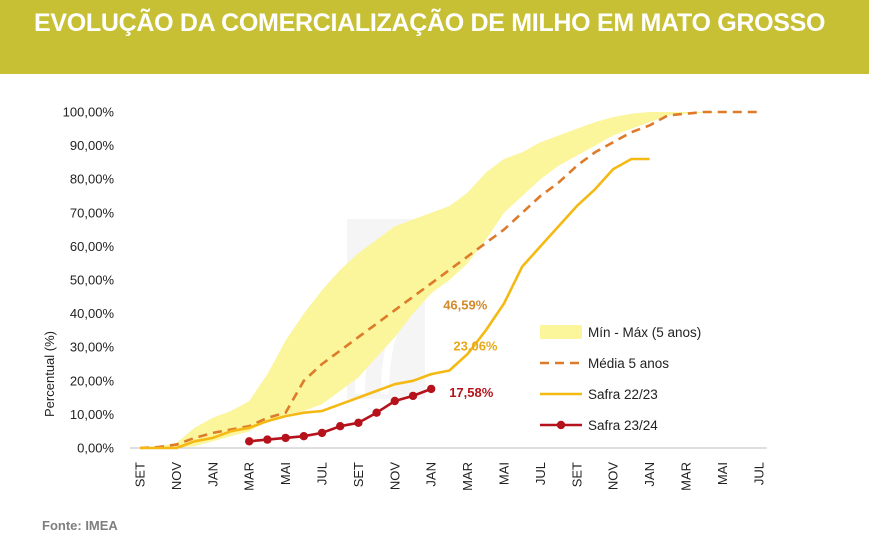 The width and height of the screenshot is (869, 542). What do you see at coordinates (561, 425) in the screenshot?
I see `legend-swatch-marker` at bounding box center [561, 425].